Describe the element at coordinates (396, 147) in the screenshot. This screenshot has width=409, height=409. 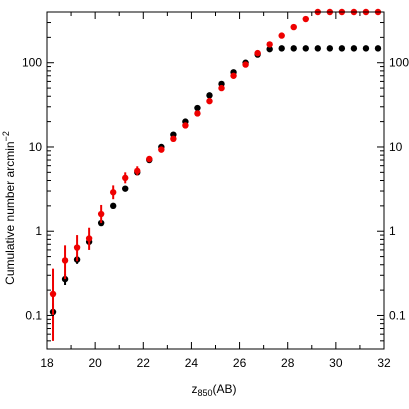
I see `y-tick-label-right: 10` at that location.